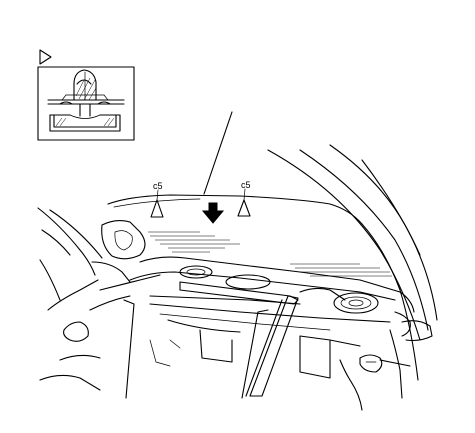 Image resolution: width=475 pixels, height=433 pixels. Describe the element at coordinates (386, 361) in the screenshot. I see `right-components` at that location.